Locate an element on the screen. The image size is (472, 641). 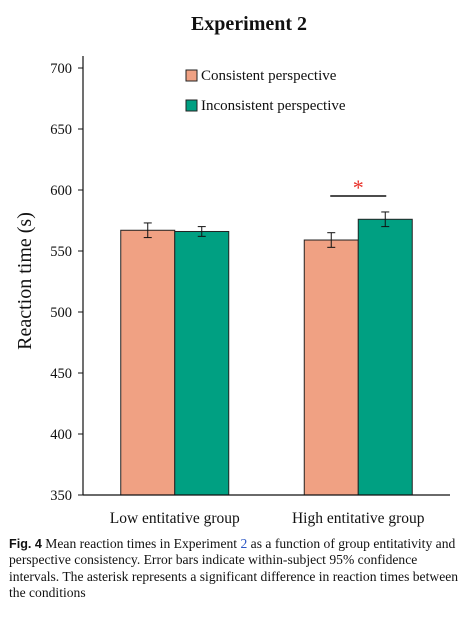
caption-label: Fig. 4 is located at coordinates (25, 544).